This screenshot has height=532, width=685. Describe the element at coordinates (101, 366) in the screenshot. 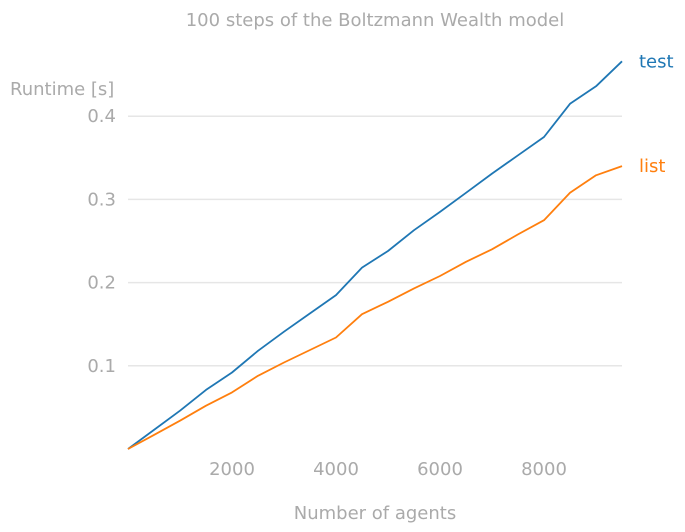

I see `y-tick-label: 0.1` at that location.